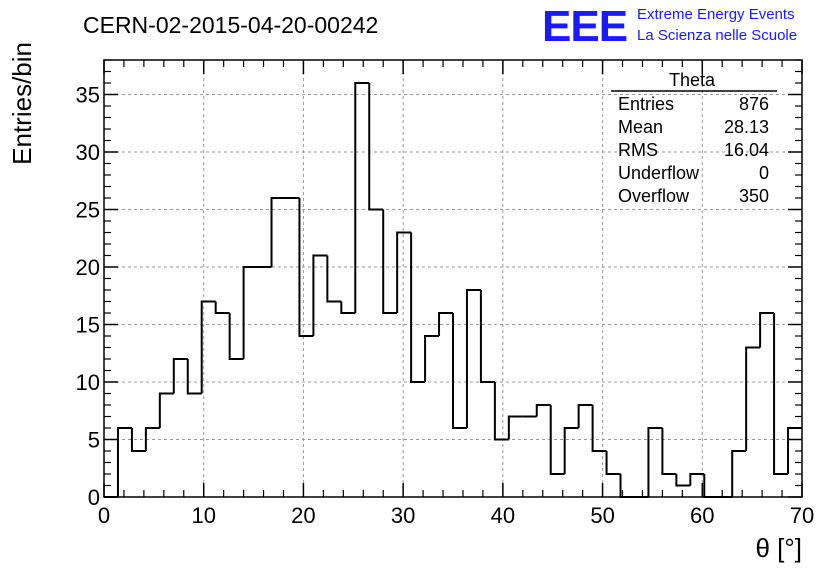 The height and width of the screenshot is (572, 836). Describe the element at coordinates (88, 267) in the screenshot. I see `y-tick-label: 20` at that location.